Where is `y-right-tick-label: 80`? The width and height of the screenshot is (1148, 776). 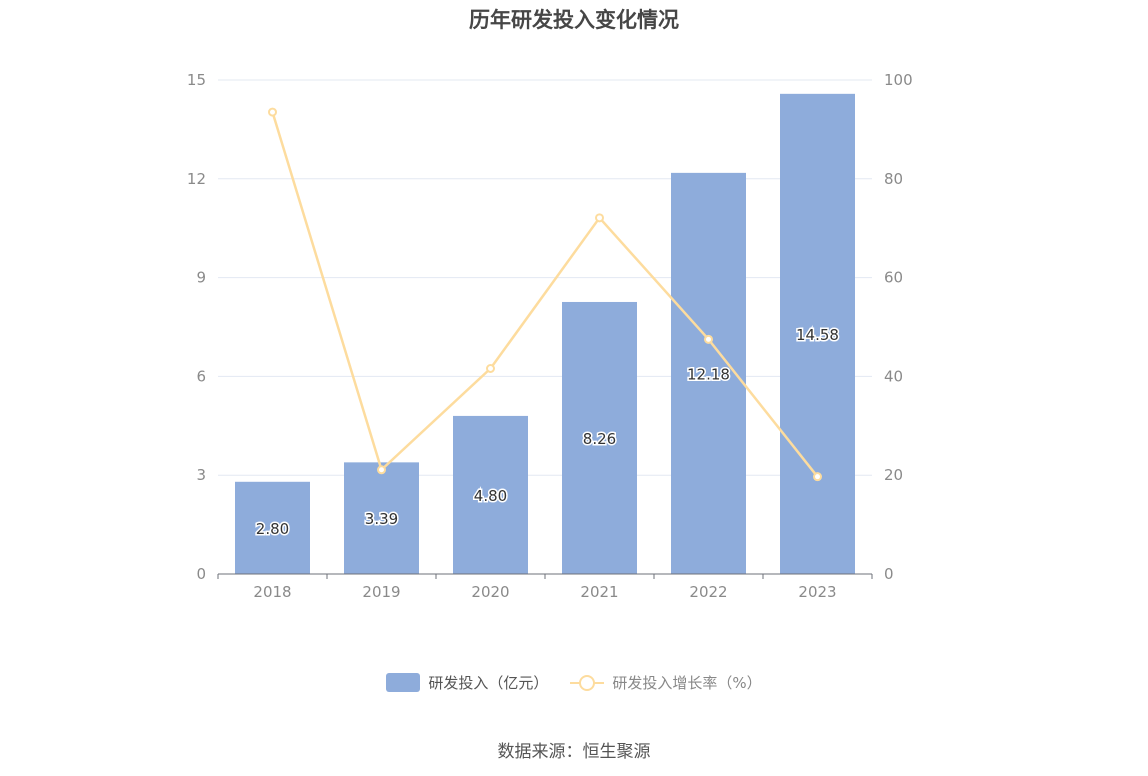 y-right-tick-label: 80 is located at coordinates (893, 179).